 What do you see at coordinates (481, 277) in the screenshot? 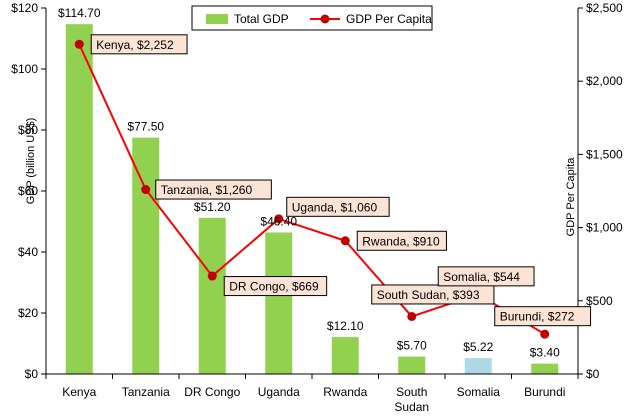
I see `callout-label: Somalia, $544` at bounding box center [481, 277].